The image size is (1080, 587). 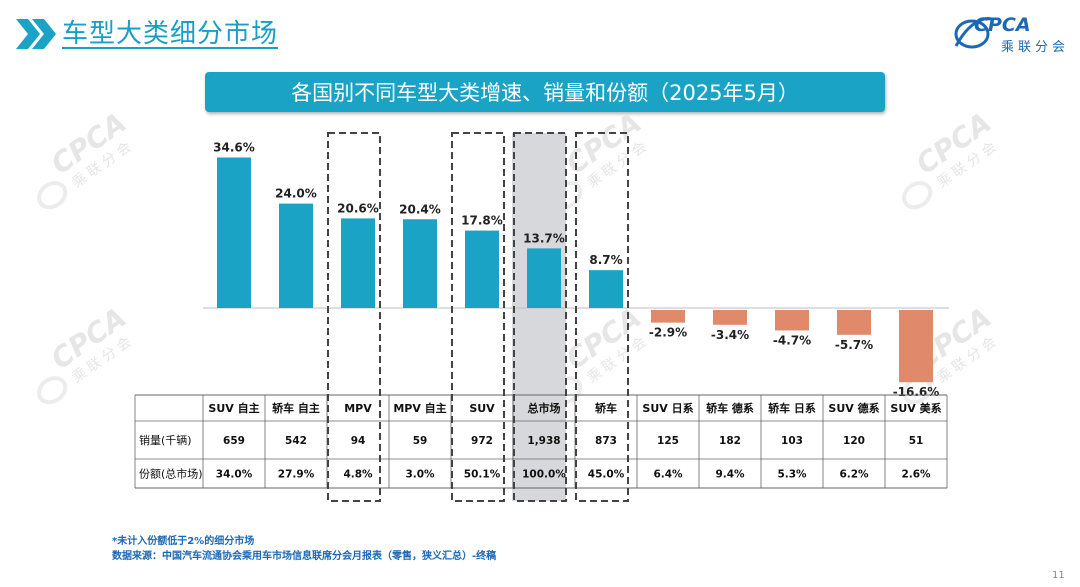 I want to click on table-cell: 120, so click(x=854, y=441).